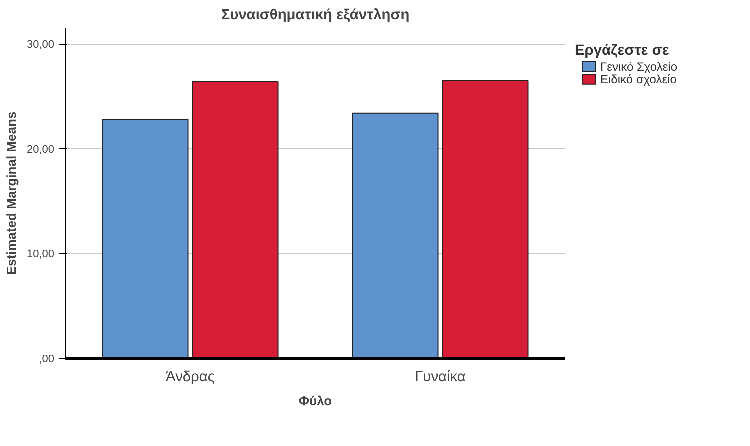 The width and height of the screenshot is (750, 446). Describe the element at coordinates (11, 194) in the screenshot. I see `y-axis-title: Estimated Marginal Means` at that location.